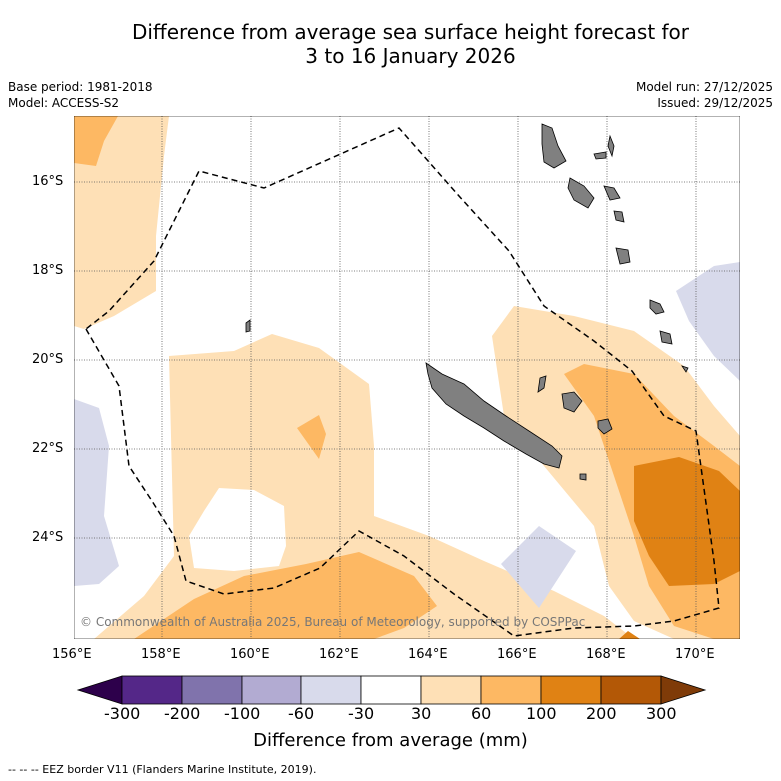  Describe the element at coordinates (661, 713) in the screenshot. I see `colorbar-tick-300: 300` at that location.